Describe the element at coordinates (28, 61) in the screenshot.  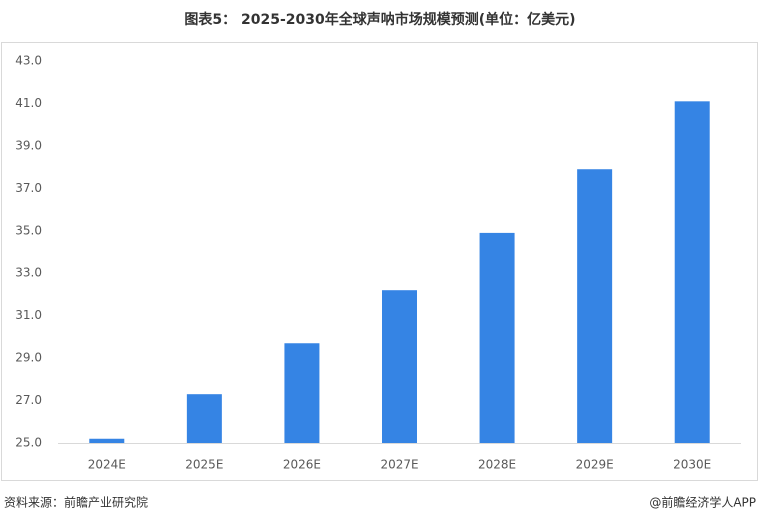
I see `y-tick-label: 43.0` at that location.